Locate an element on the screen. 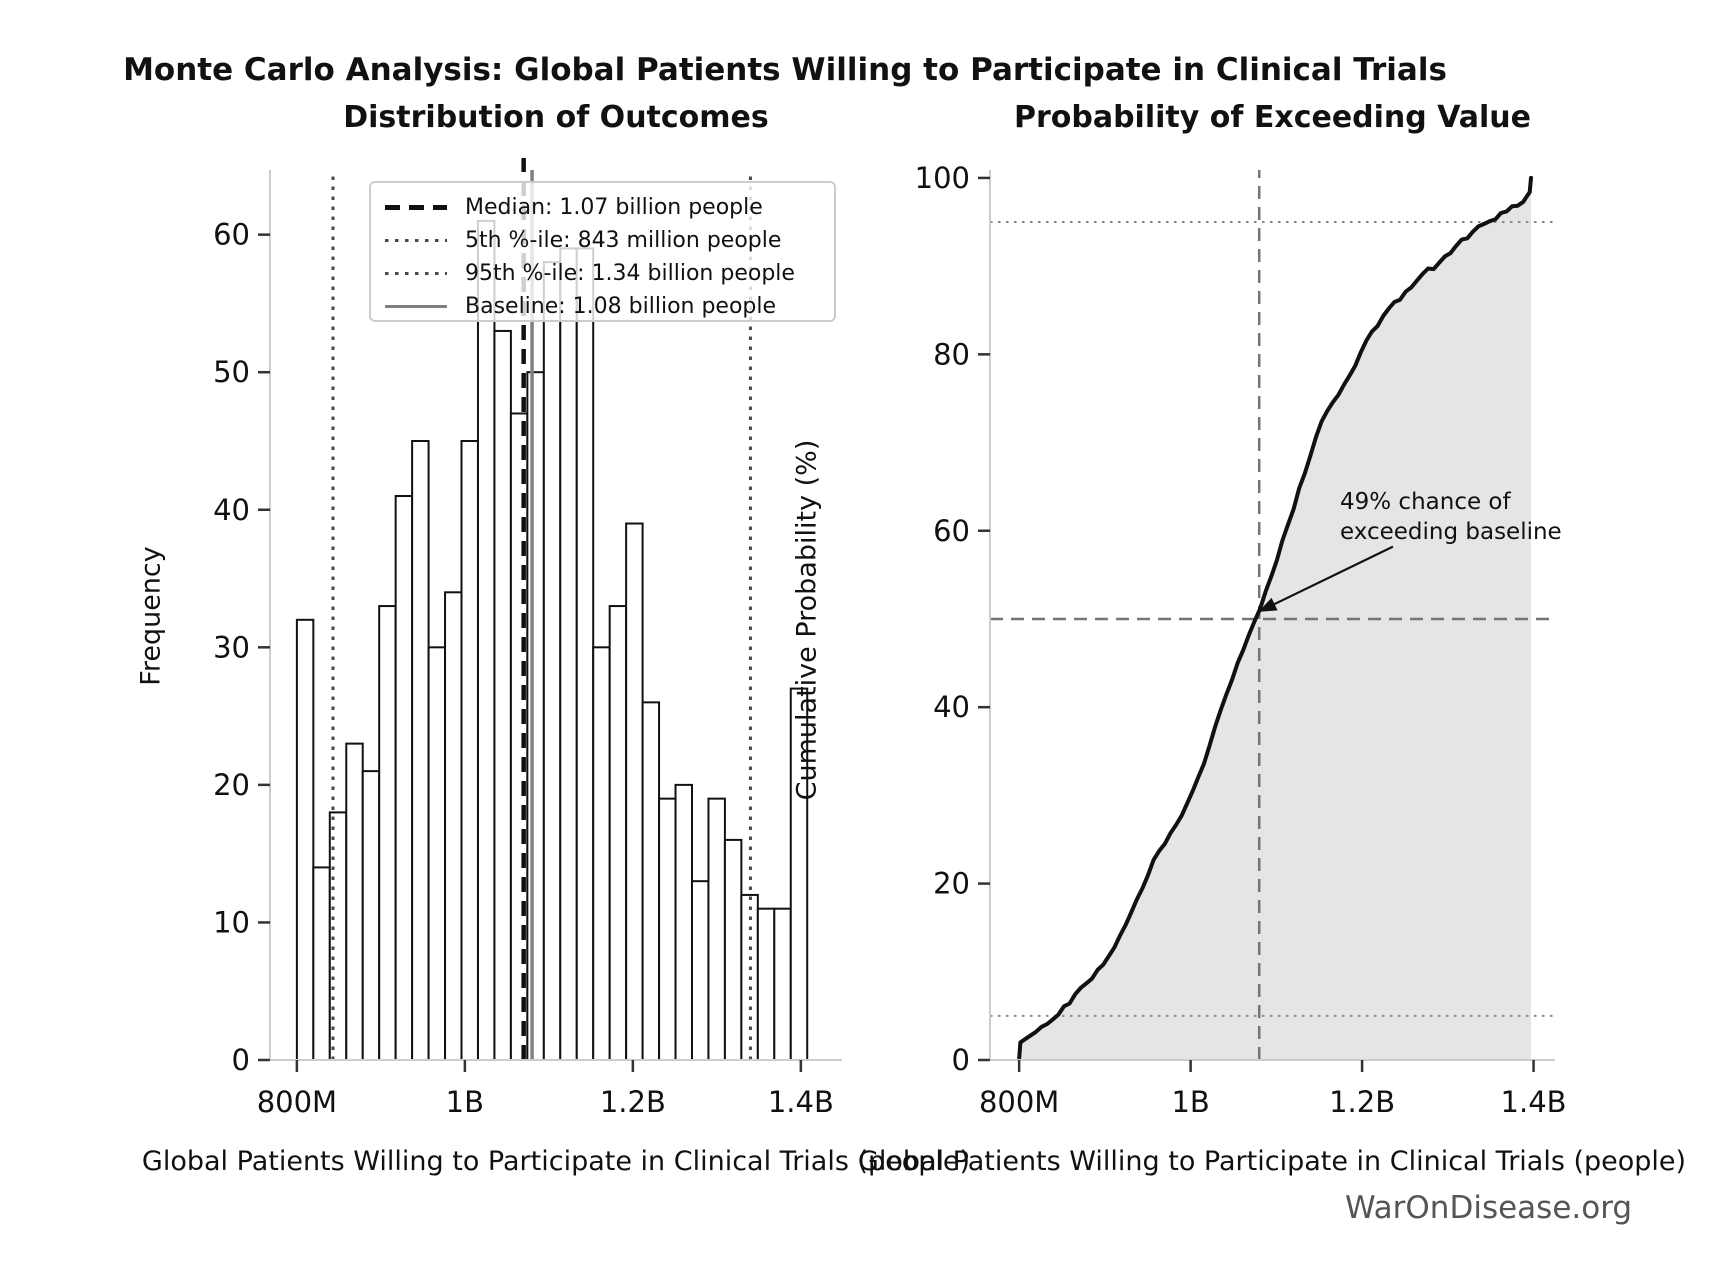 This screenshot has height=1280, width=1711. histogram-y-tick-label: 10 is located at coordinates (231, 922).